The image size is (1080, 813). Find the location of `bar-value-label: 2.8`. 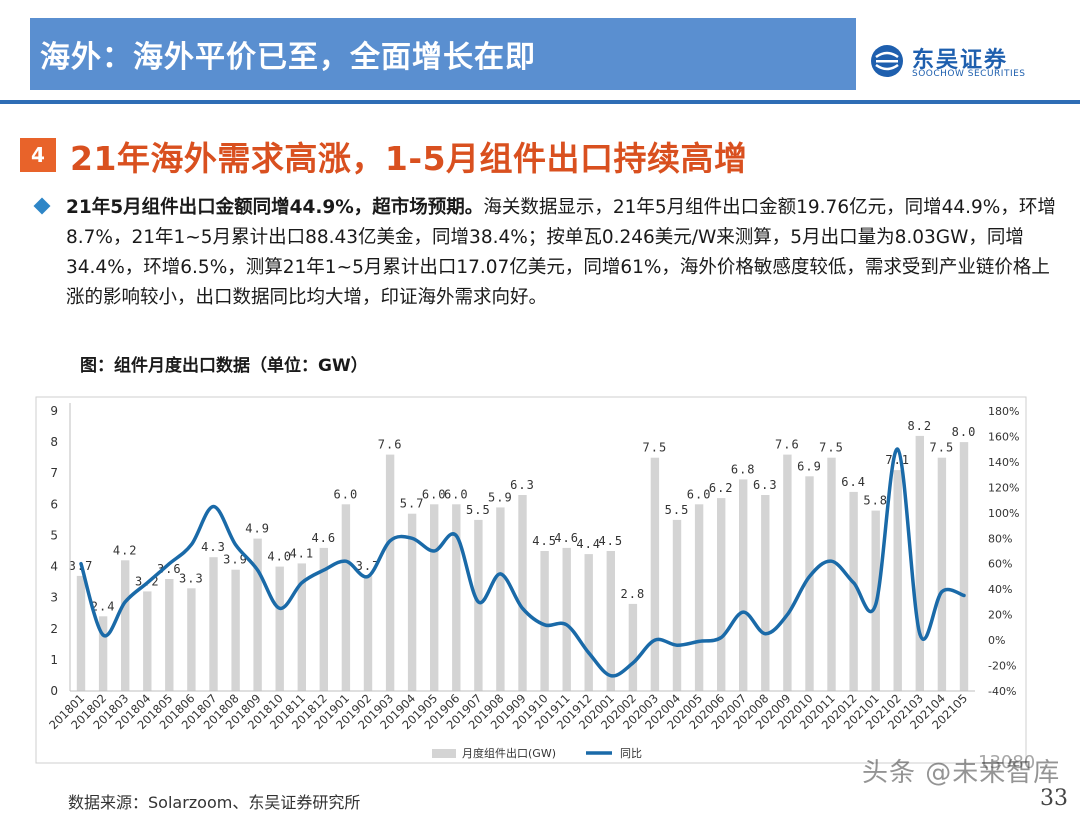

bar-value-label: 2.8 is located at coordinates (633, 594).